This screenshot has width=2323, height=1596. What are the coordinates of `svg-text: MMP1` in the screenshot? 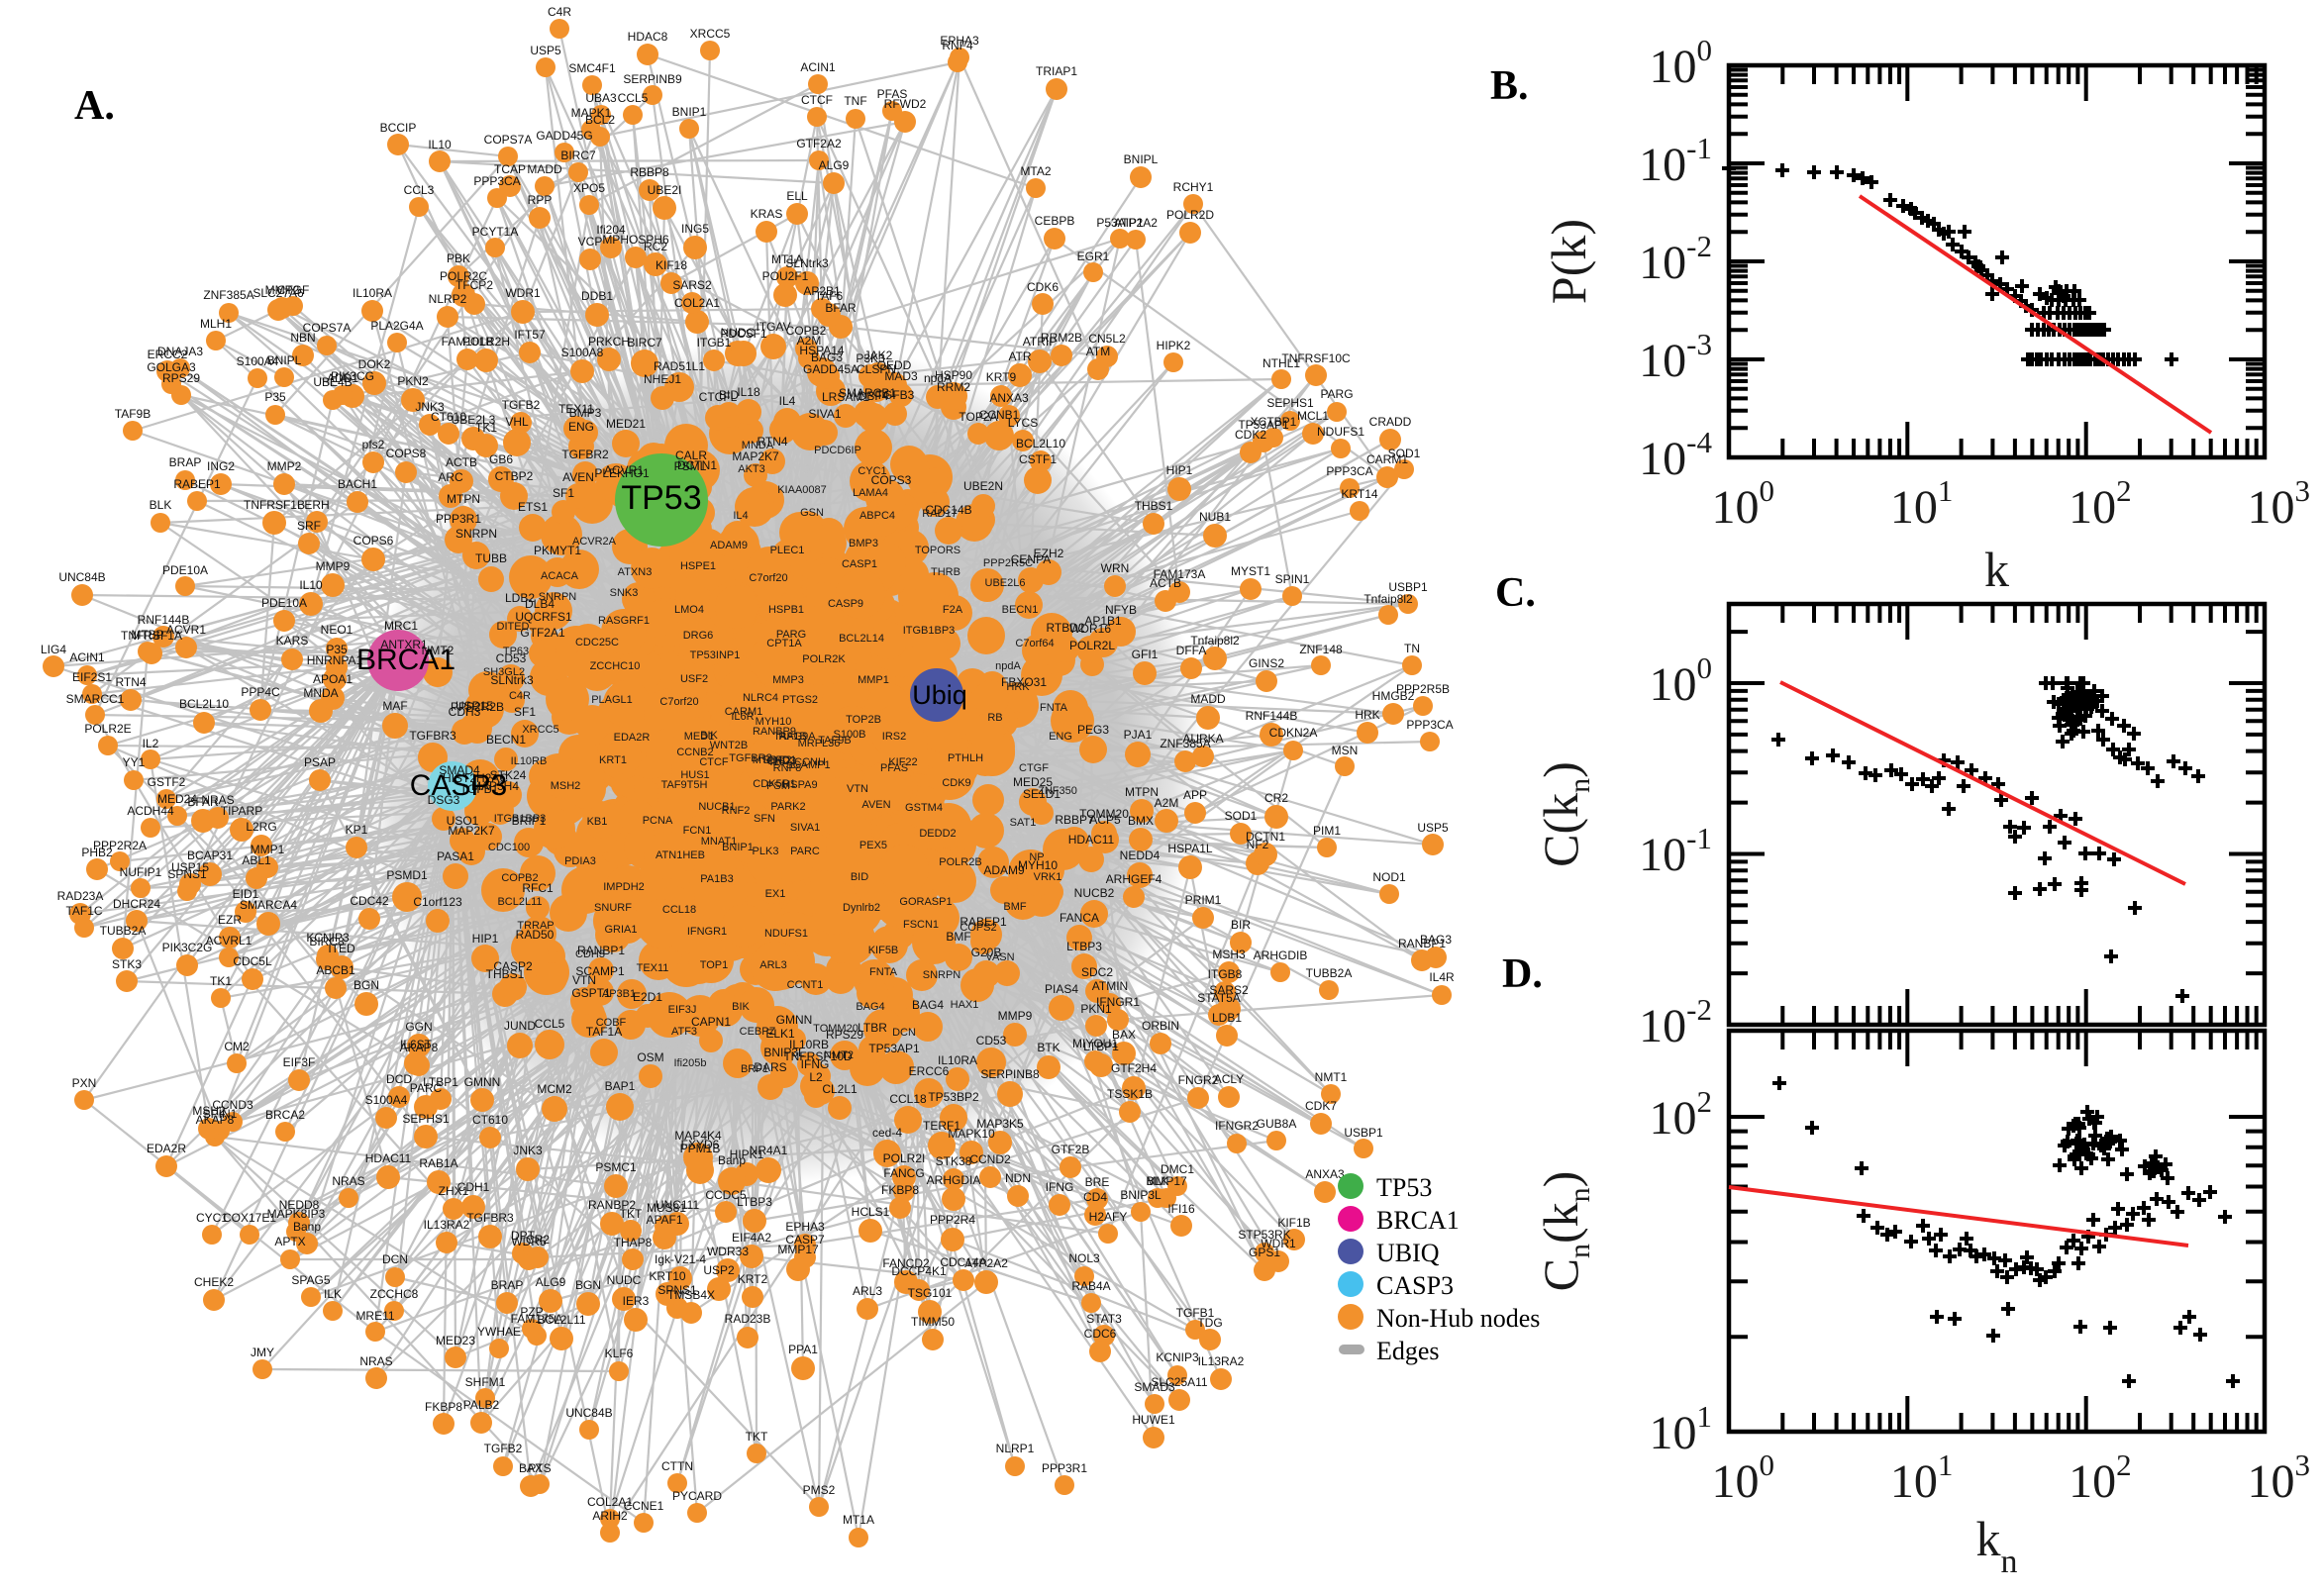 It's located at (873, 680).